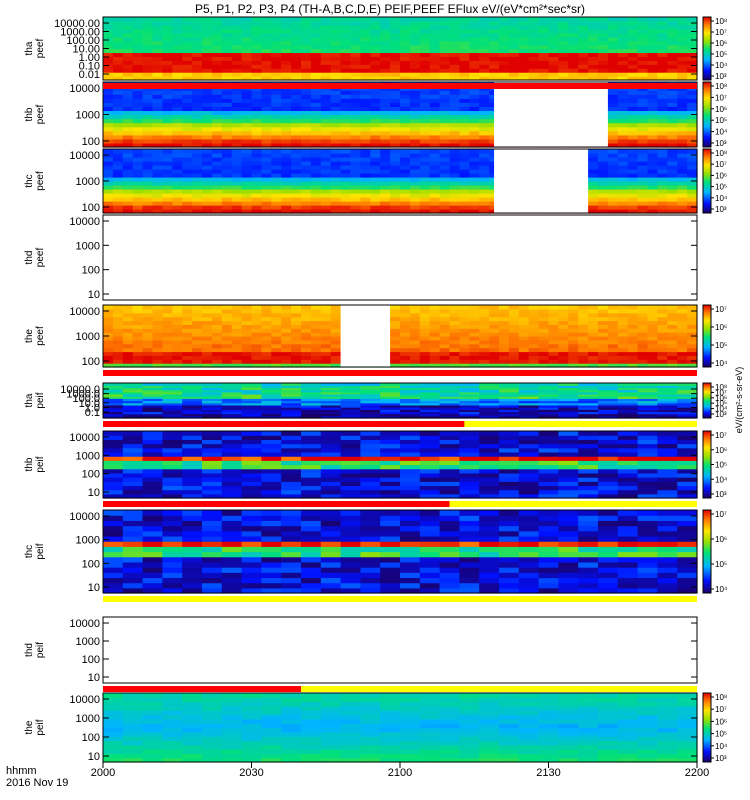 This screenshot has width=750, height=800. What do you see at coordinates (721, 187) in the screenshot?
I see `colorbar-tick-label: 10⁵` at bounding box center [721, 187].